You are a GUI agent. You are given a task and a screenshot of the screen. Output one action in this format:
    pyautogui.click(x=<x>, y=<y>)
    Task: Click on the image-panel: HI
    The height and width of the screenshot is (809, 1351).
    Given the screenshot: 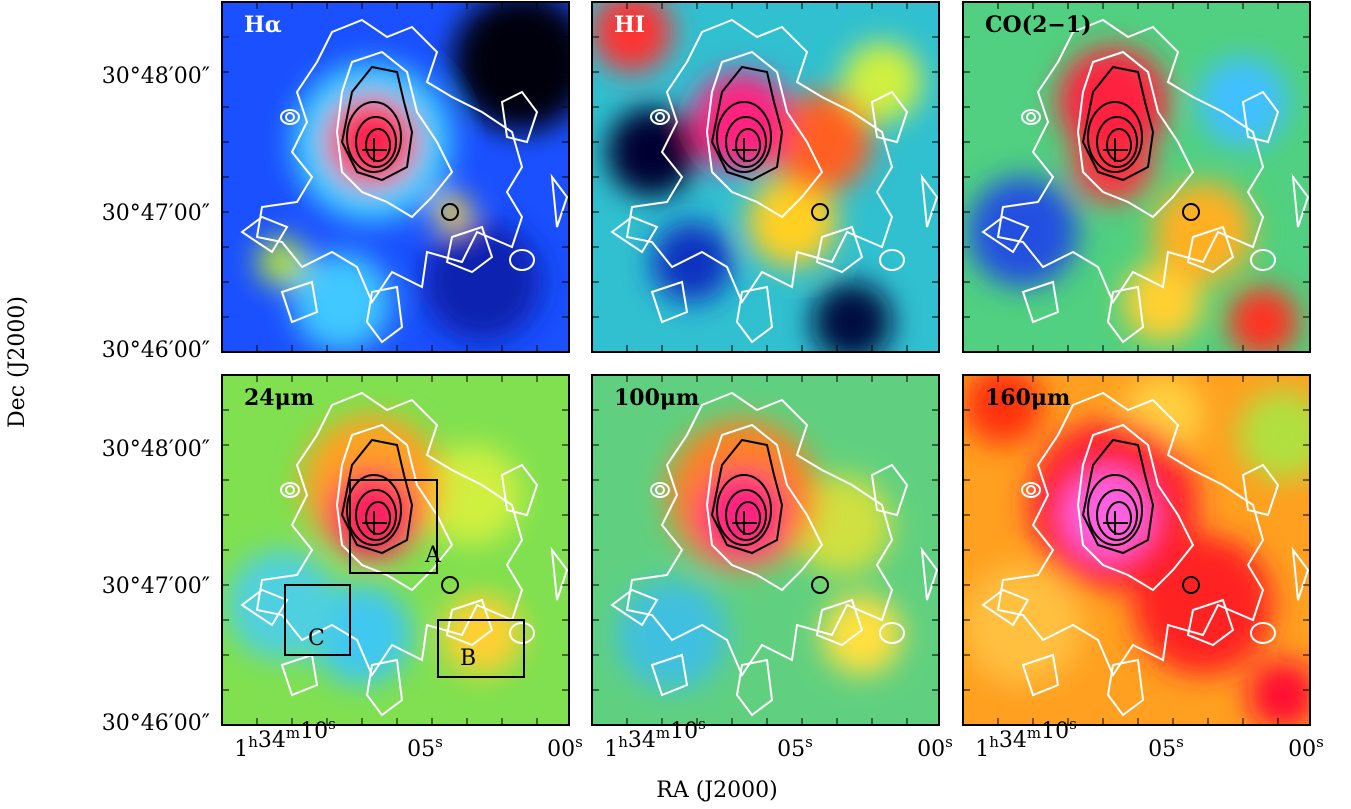 What is the action you would take?
    pyautogui.click(x=765, y=177)
    